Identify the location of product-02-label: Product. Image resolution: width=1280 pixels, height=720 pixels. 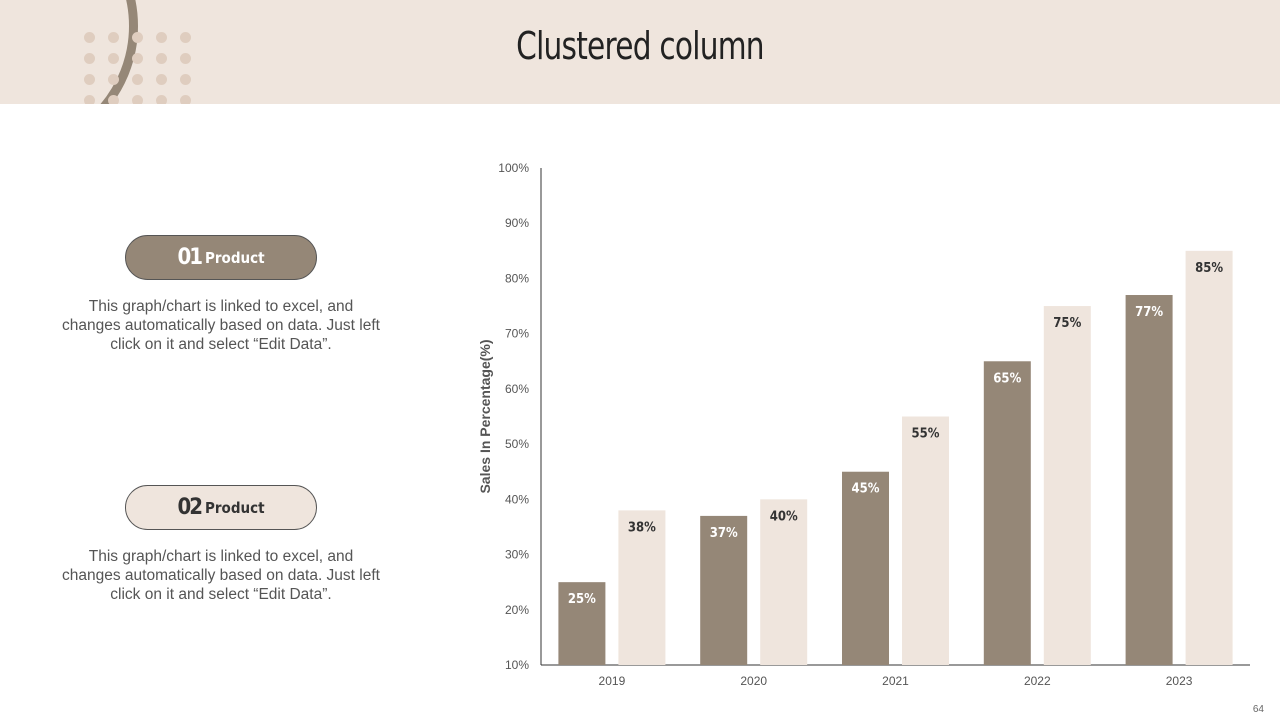
(235, 507).